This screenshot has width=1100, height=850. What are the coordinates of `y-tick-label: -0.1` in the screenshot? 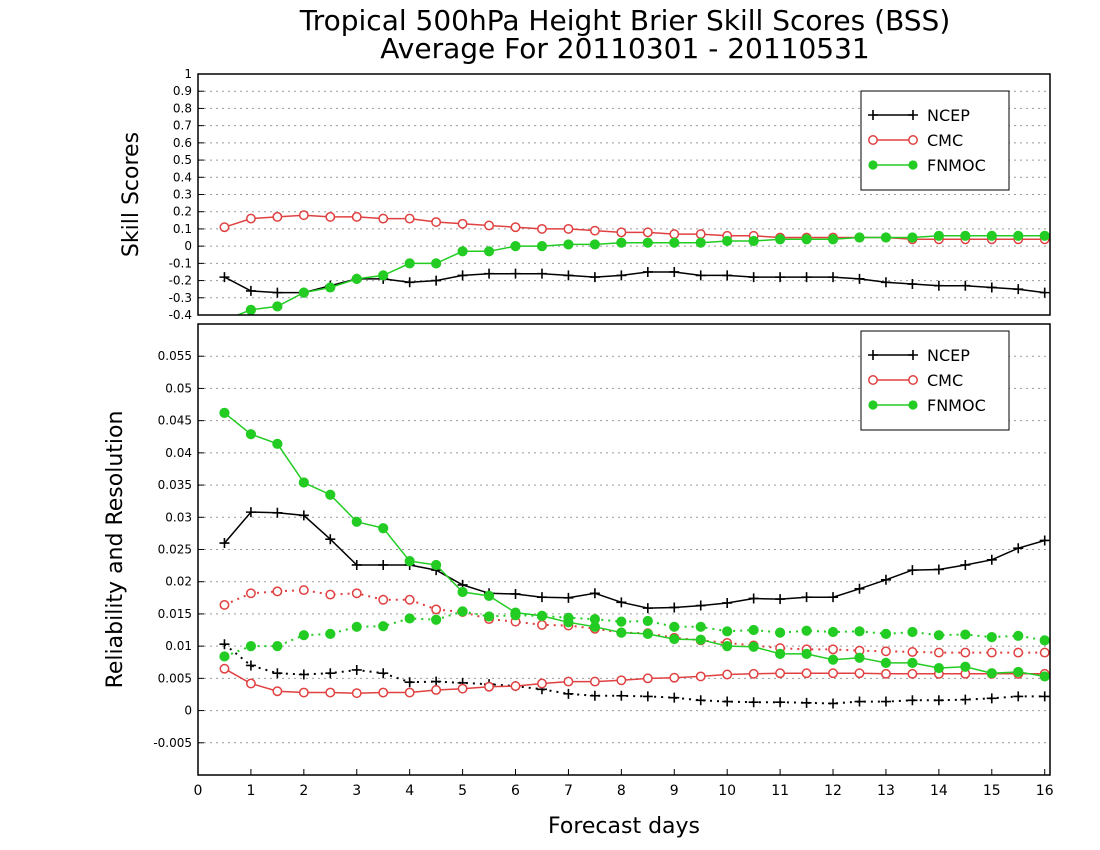 It's located at (180, 263).